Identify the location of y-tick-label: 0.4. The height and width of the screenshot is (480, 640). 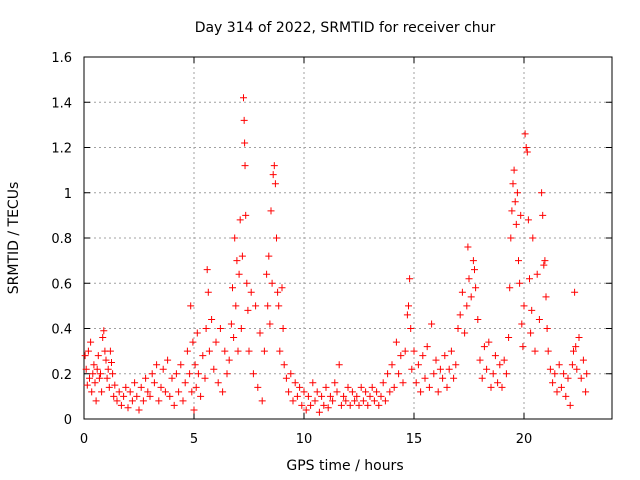
(61, 330).